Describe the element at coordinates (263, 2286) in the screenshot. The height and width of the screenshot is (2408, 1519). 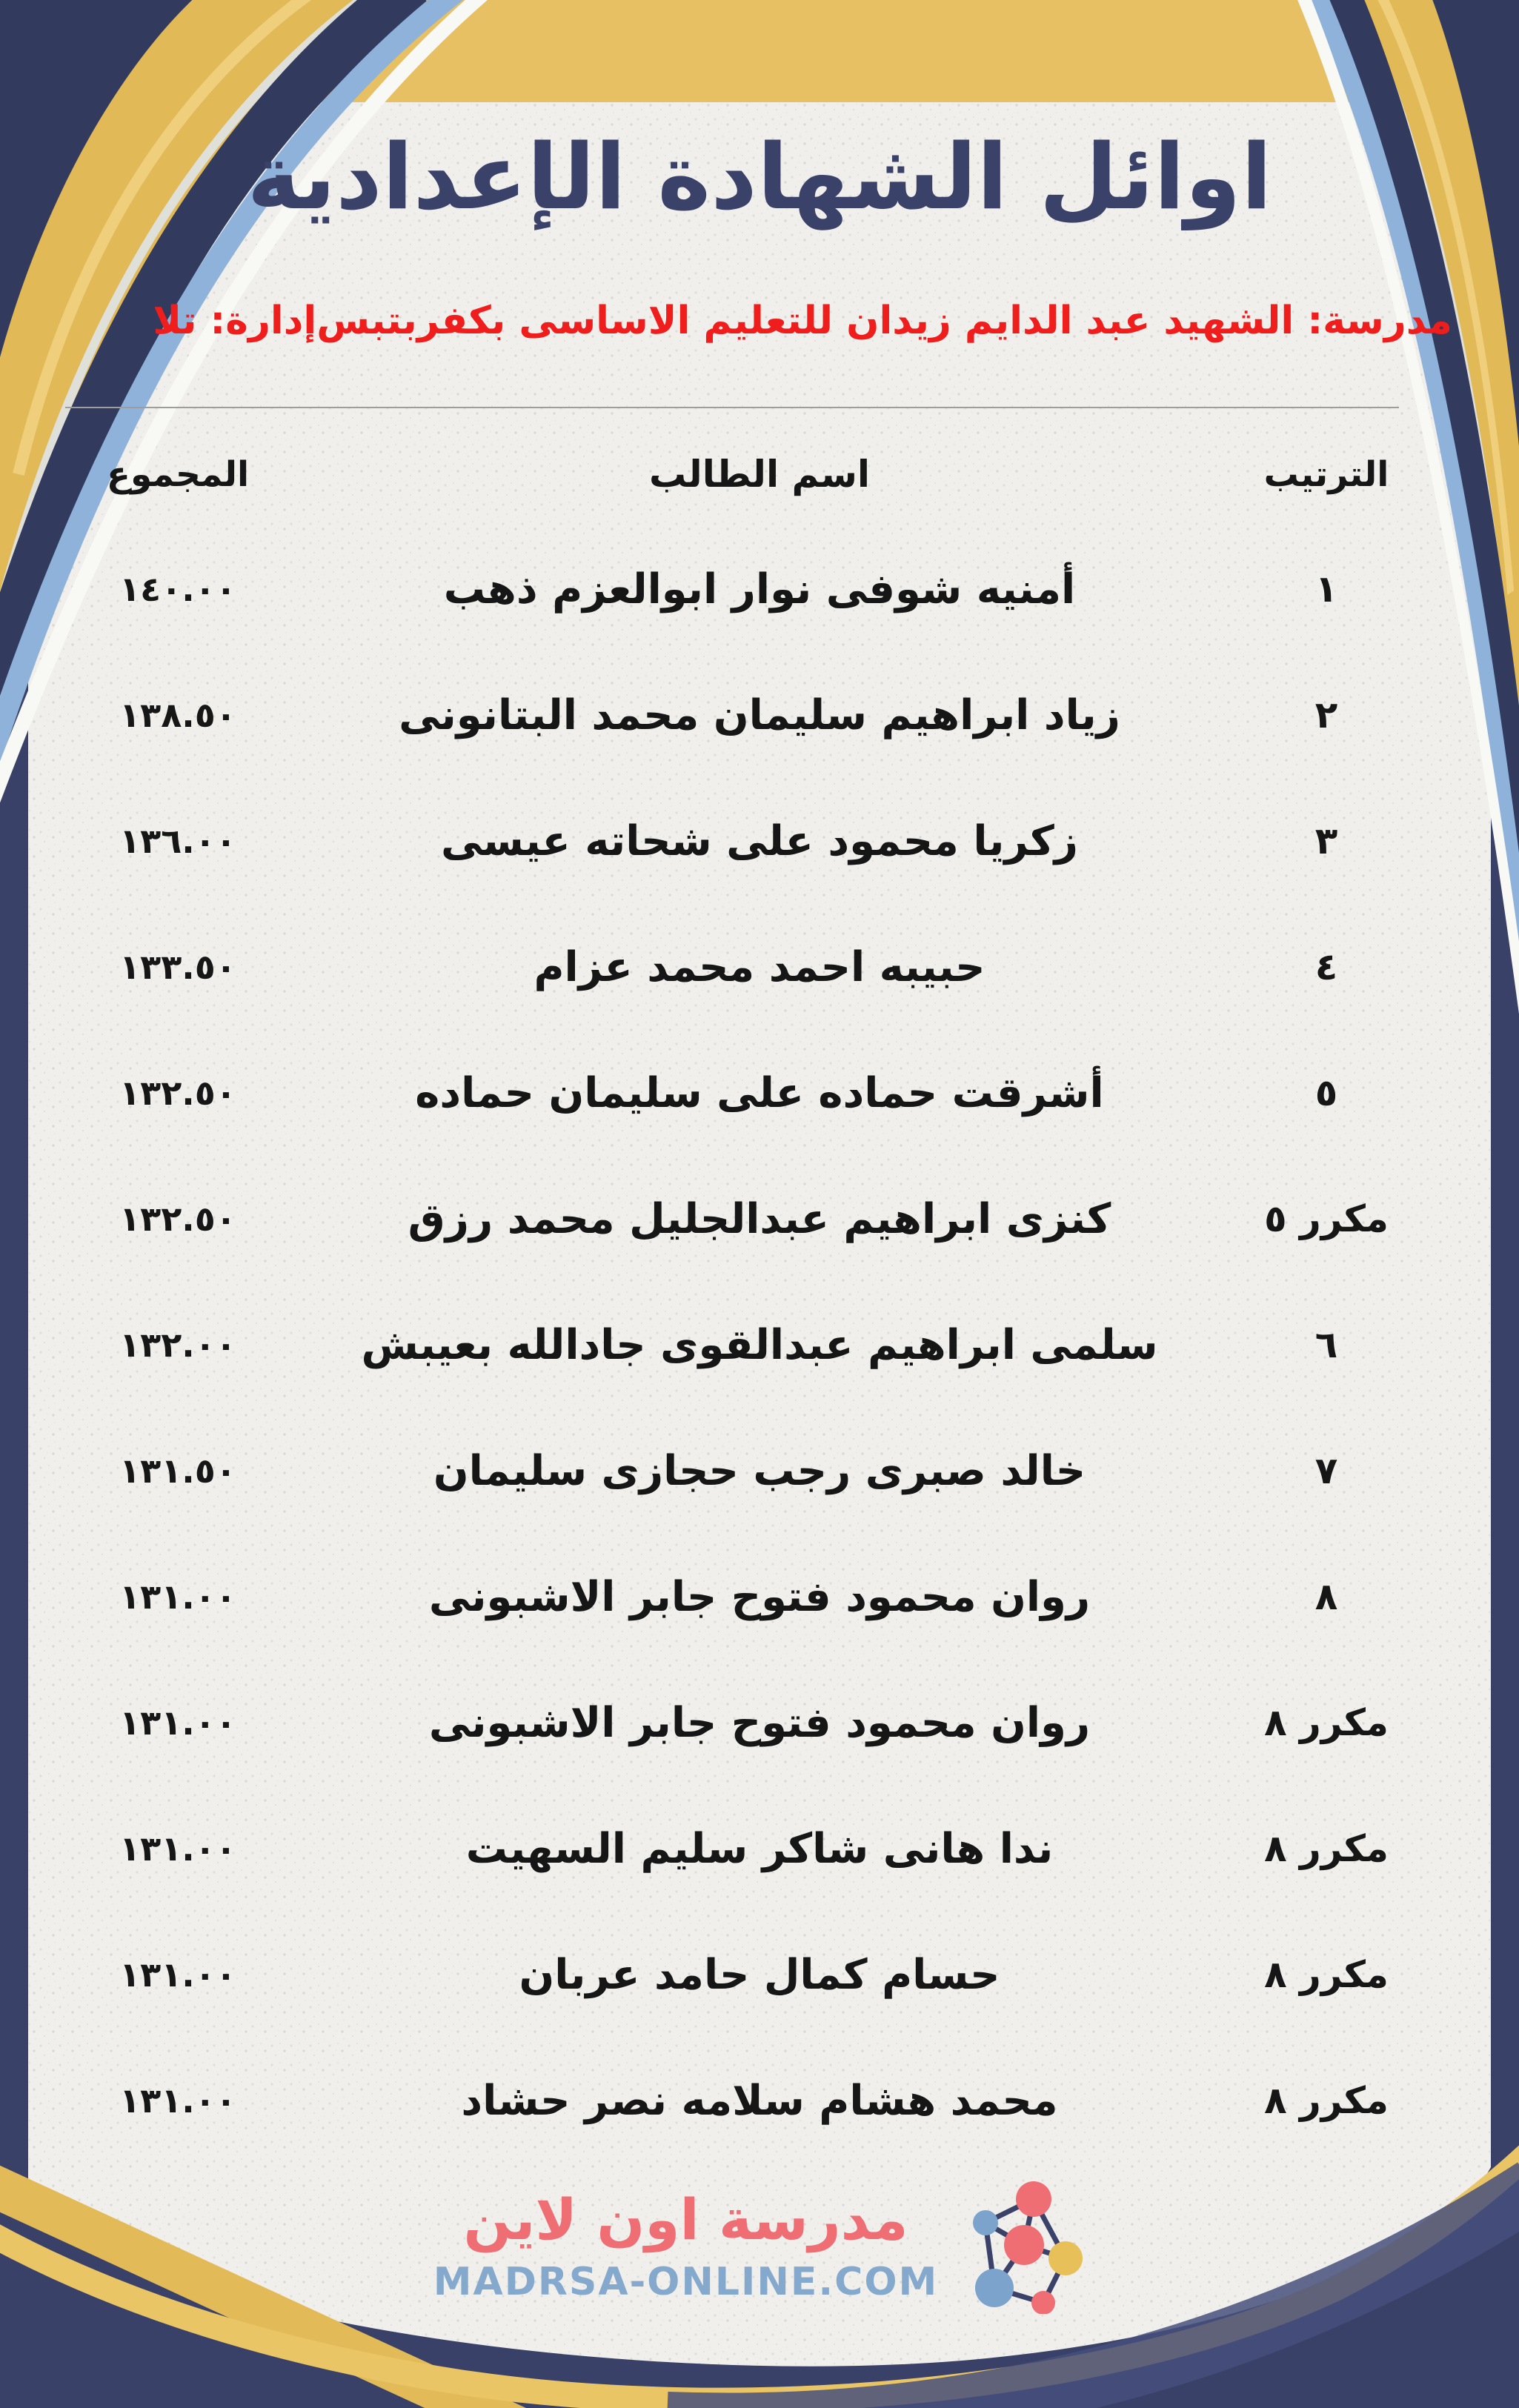
I see `bottom-gold-ribbon` at that location.